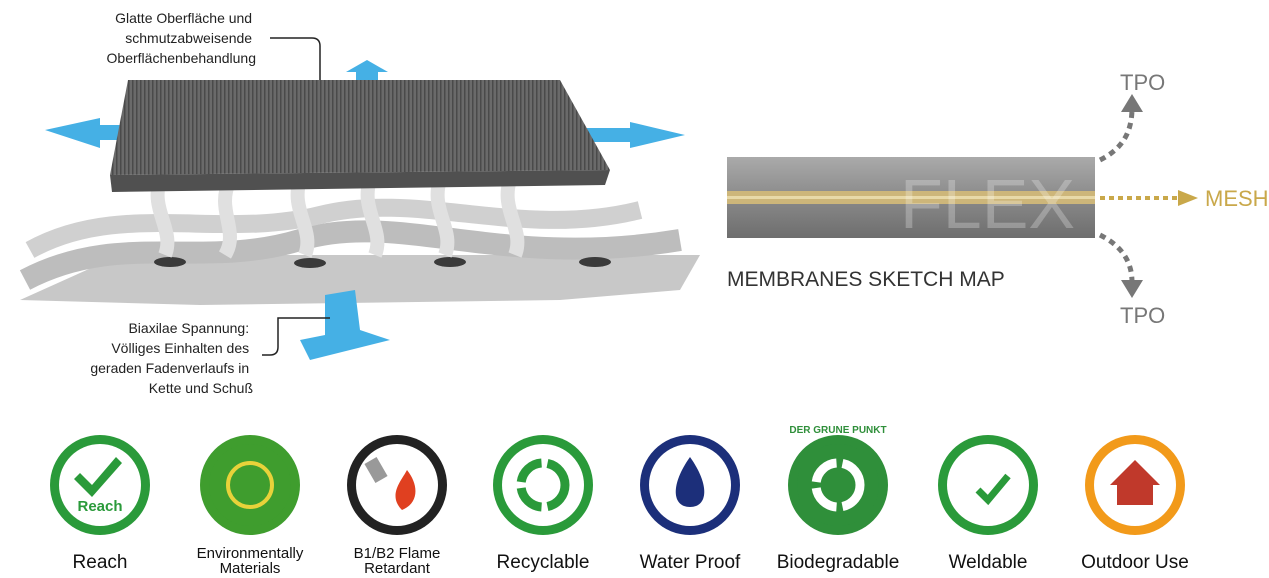 This screenshot has width=1269, height=578. Describe the element at coordinates (188, 328) in the screenshot. I see `note-line: Biaxilae Spannung:` at that location.